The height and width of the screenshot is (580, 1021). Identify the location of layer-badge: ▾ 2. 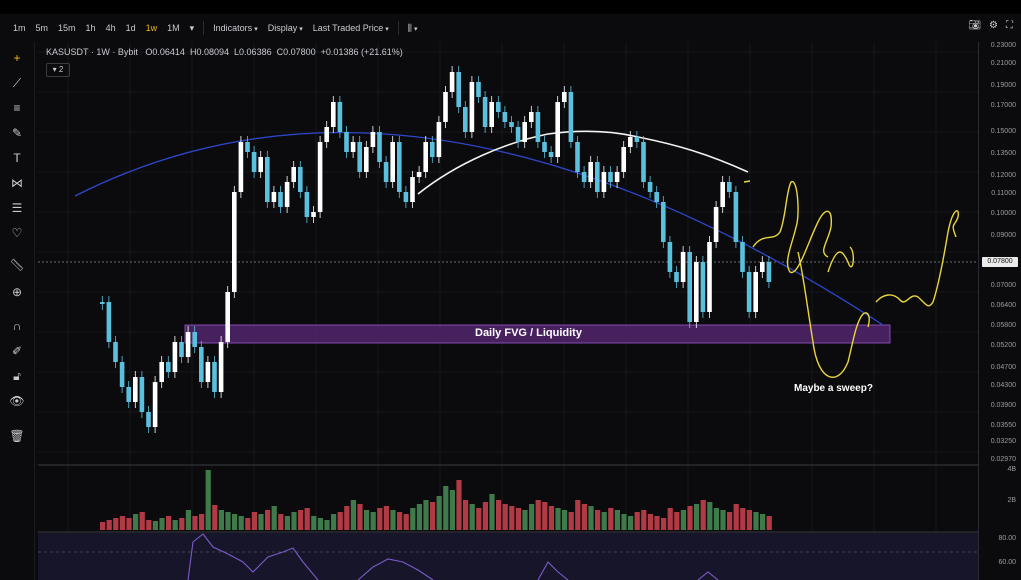
(58, 70).